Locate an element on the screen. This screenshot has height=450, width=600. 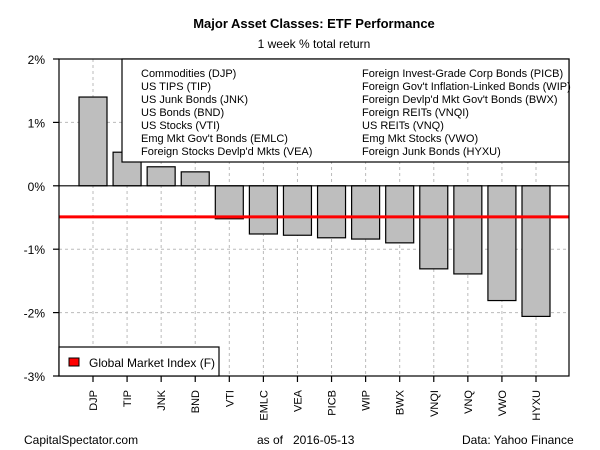
x-tick-label-bnd: BND is located at coordinates (196, 401).